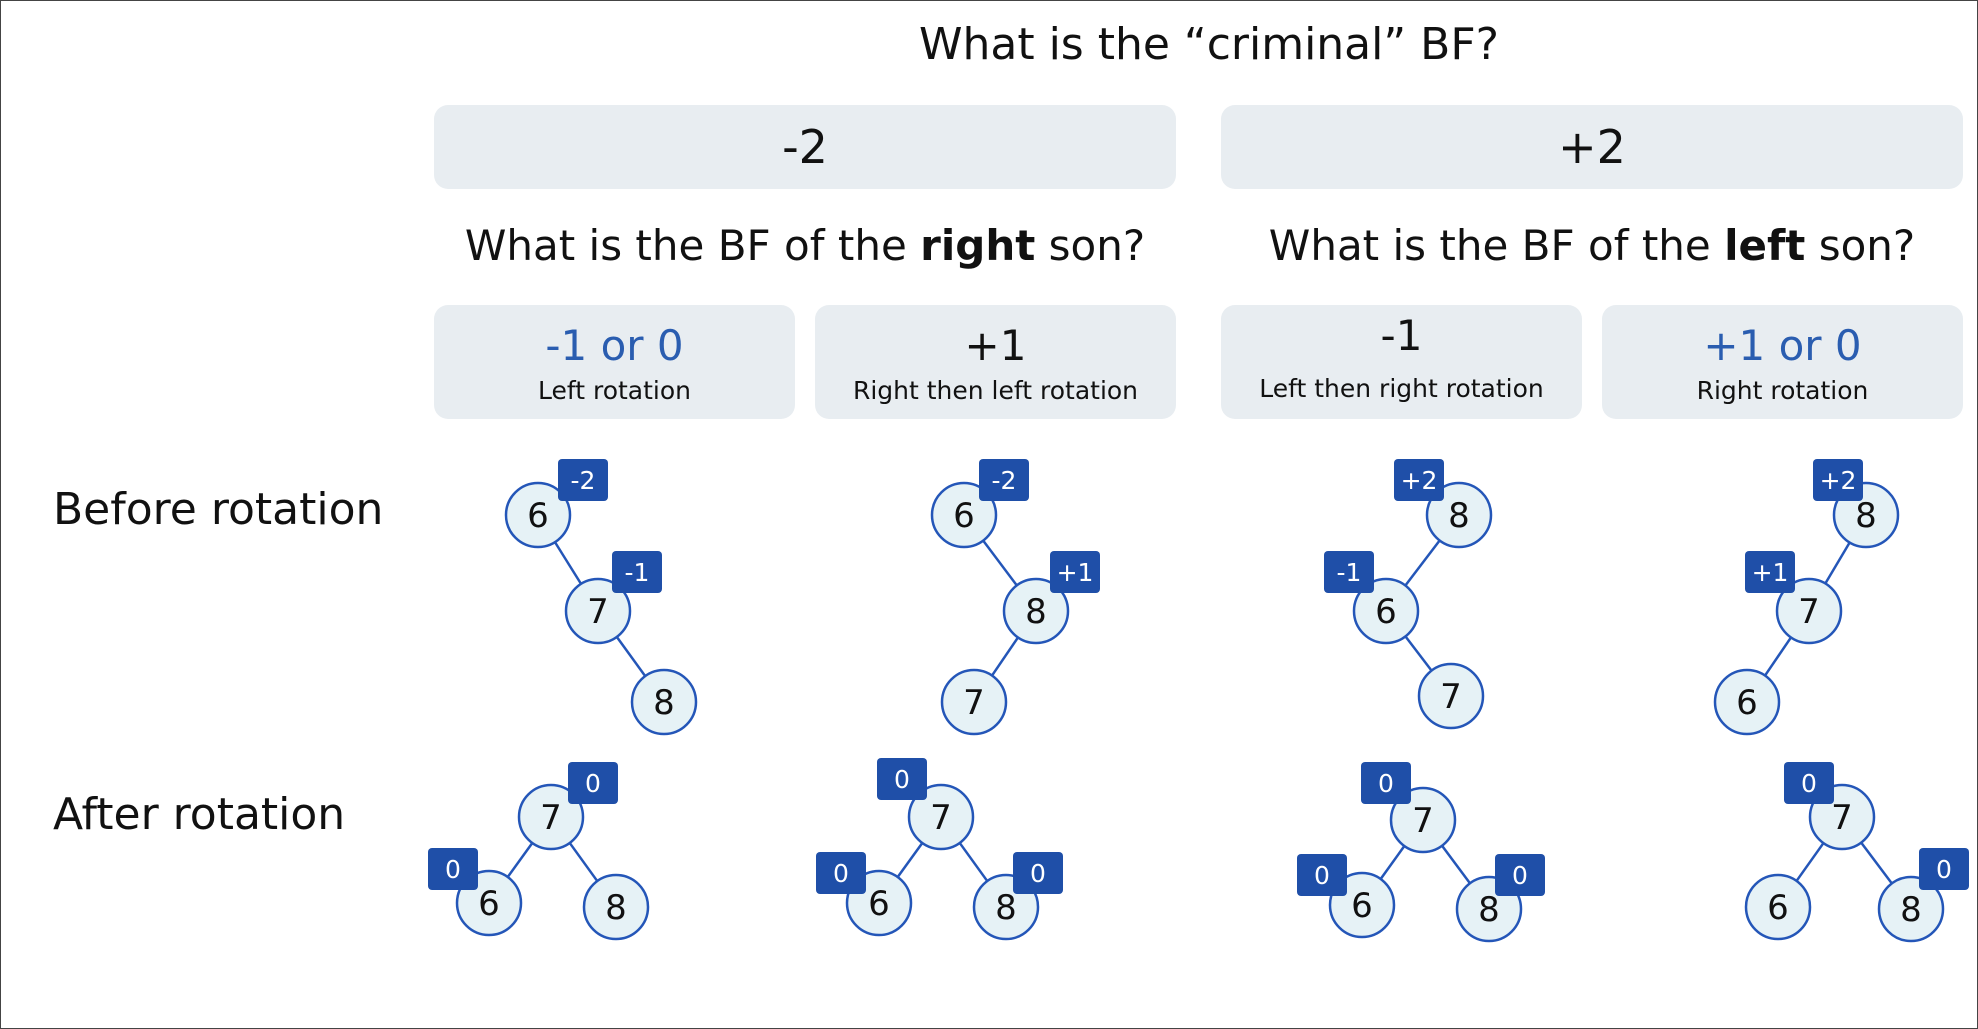 The height and width of the screenshot is (1029, 1978). I want to click on after-rotation-label: After rotation, so click(199, 814).